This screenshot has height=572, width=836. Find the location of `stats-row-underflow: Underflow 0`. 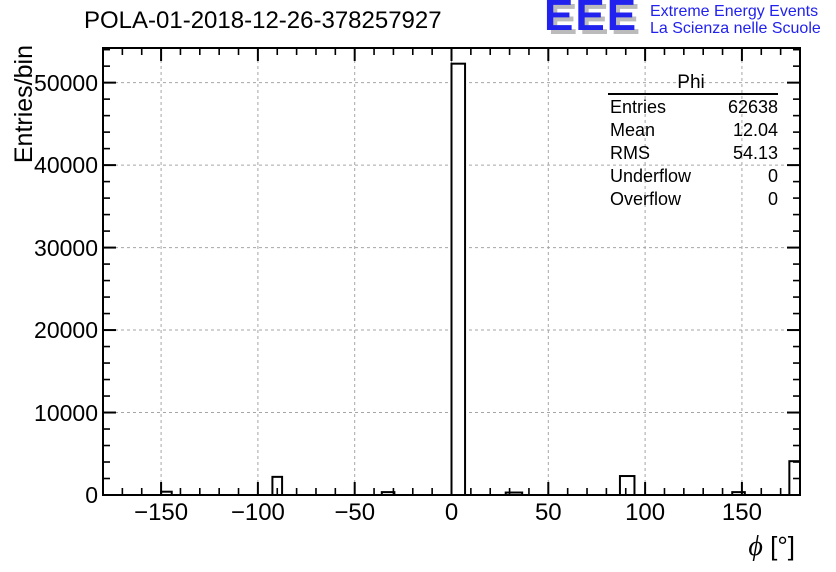

stats-row-underflow: Underflow 0 is located at coordinates (691, 176).